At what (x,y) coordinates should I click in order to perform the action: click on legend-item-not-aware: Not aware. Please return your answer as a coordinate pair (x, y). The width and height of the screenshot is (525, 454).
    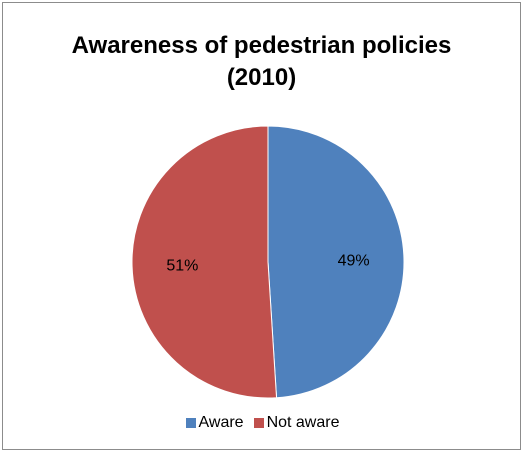
    Looking at the image, I should click on (296, 423).